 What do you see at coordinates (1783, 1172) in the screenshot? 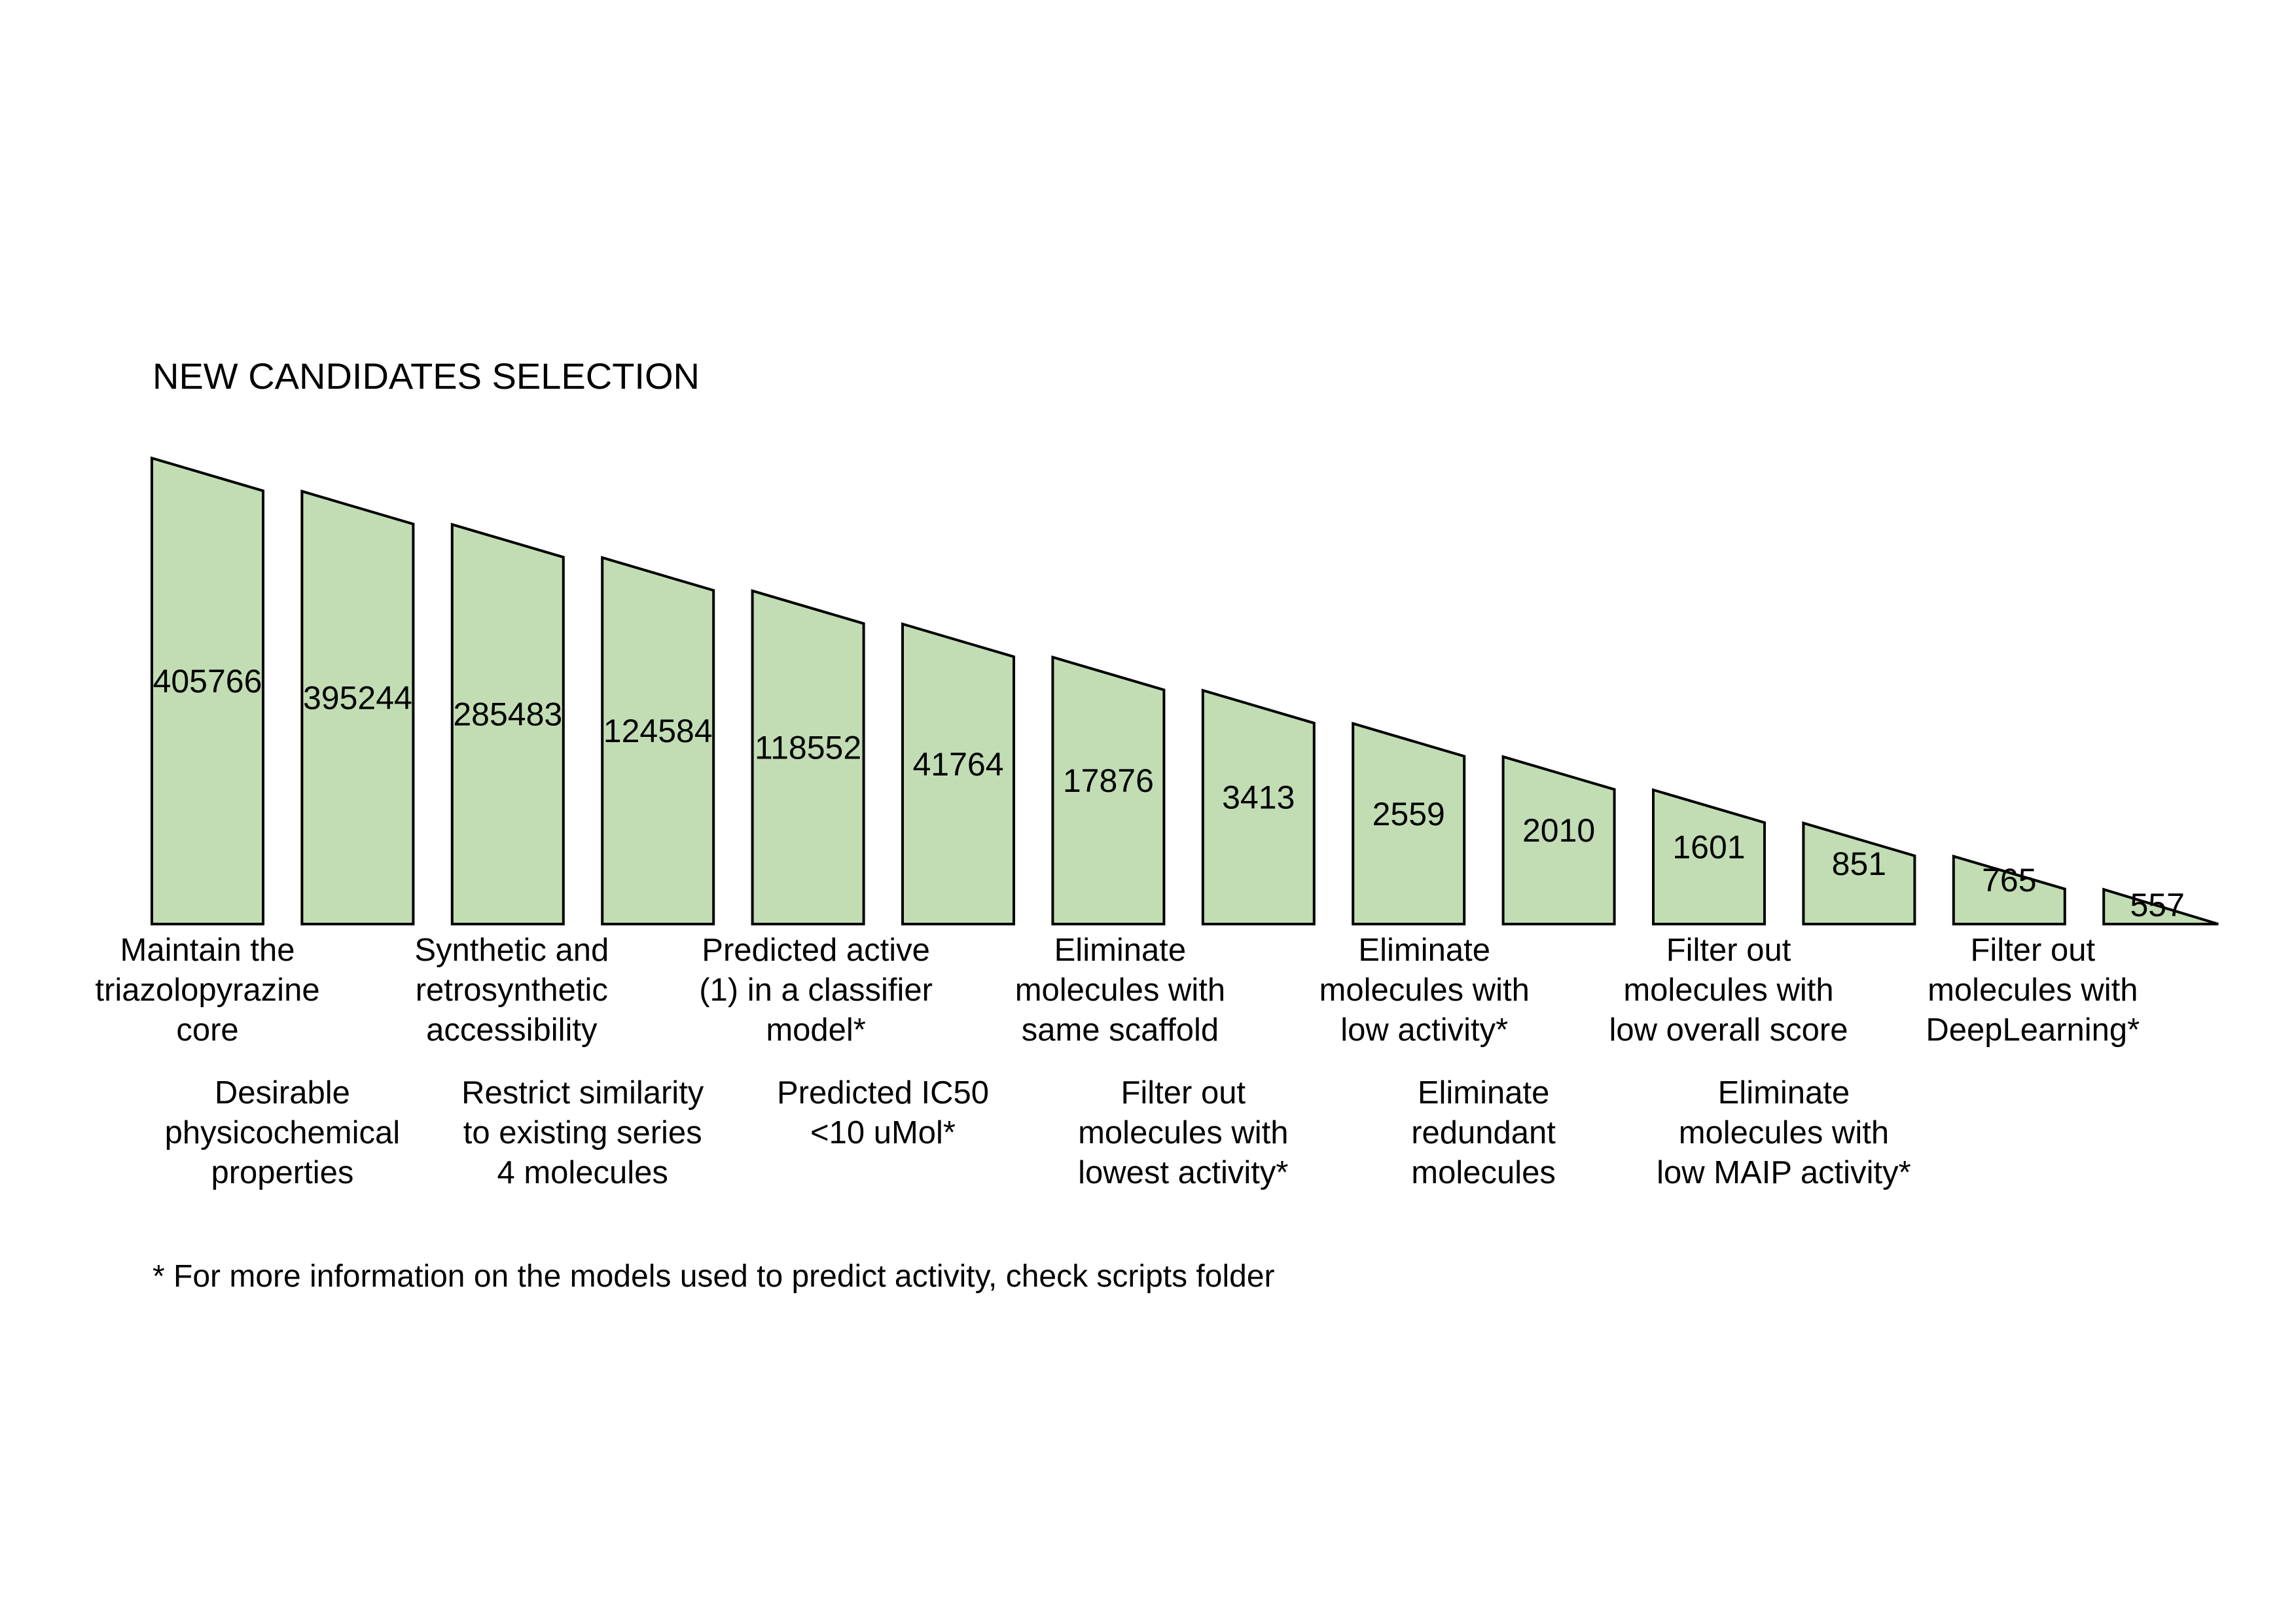
I see `step-label-line: low MAIP activity*` at bounding box center [1783, 1172].